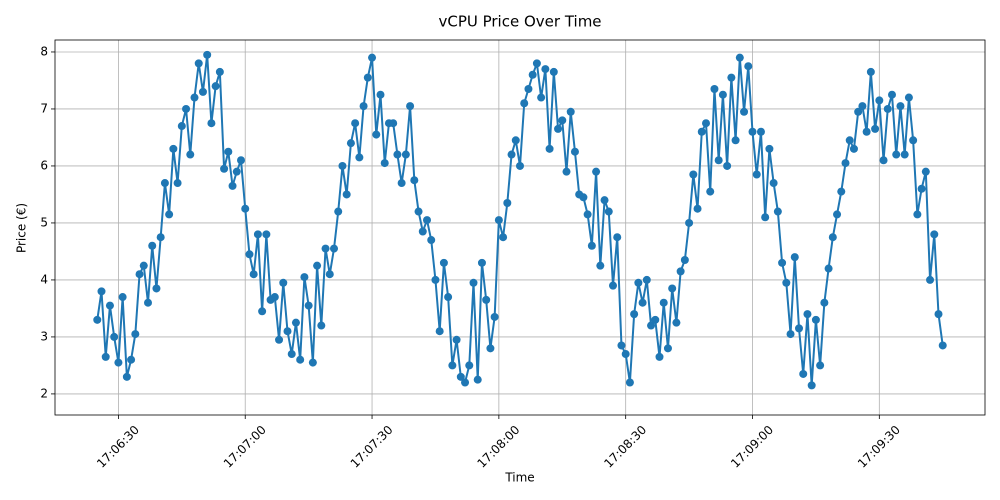 This screenshot has width=1000, height=500. Describe the element at coordinates (118, 447) in the screenshot. I see `x-tick-label: 17:06:30` at that location.